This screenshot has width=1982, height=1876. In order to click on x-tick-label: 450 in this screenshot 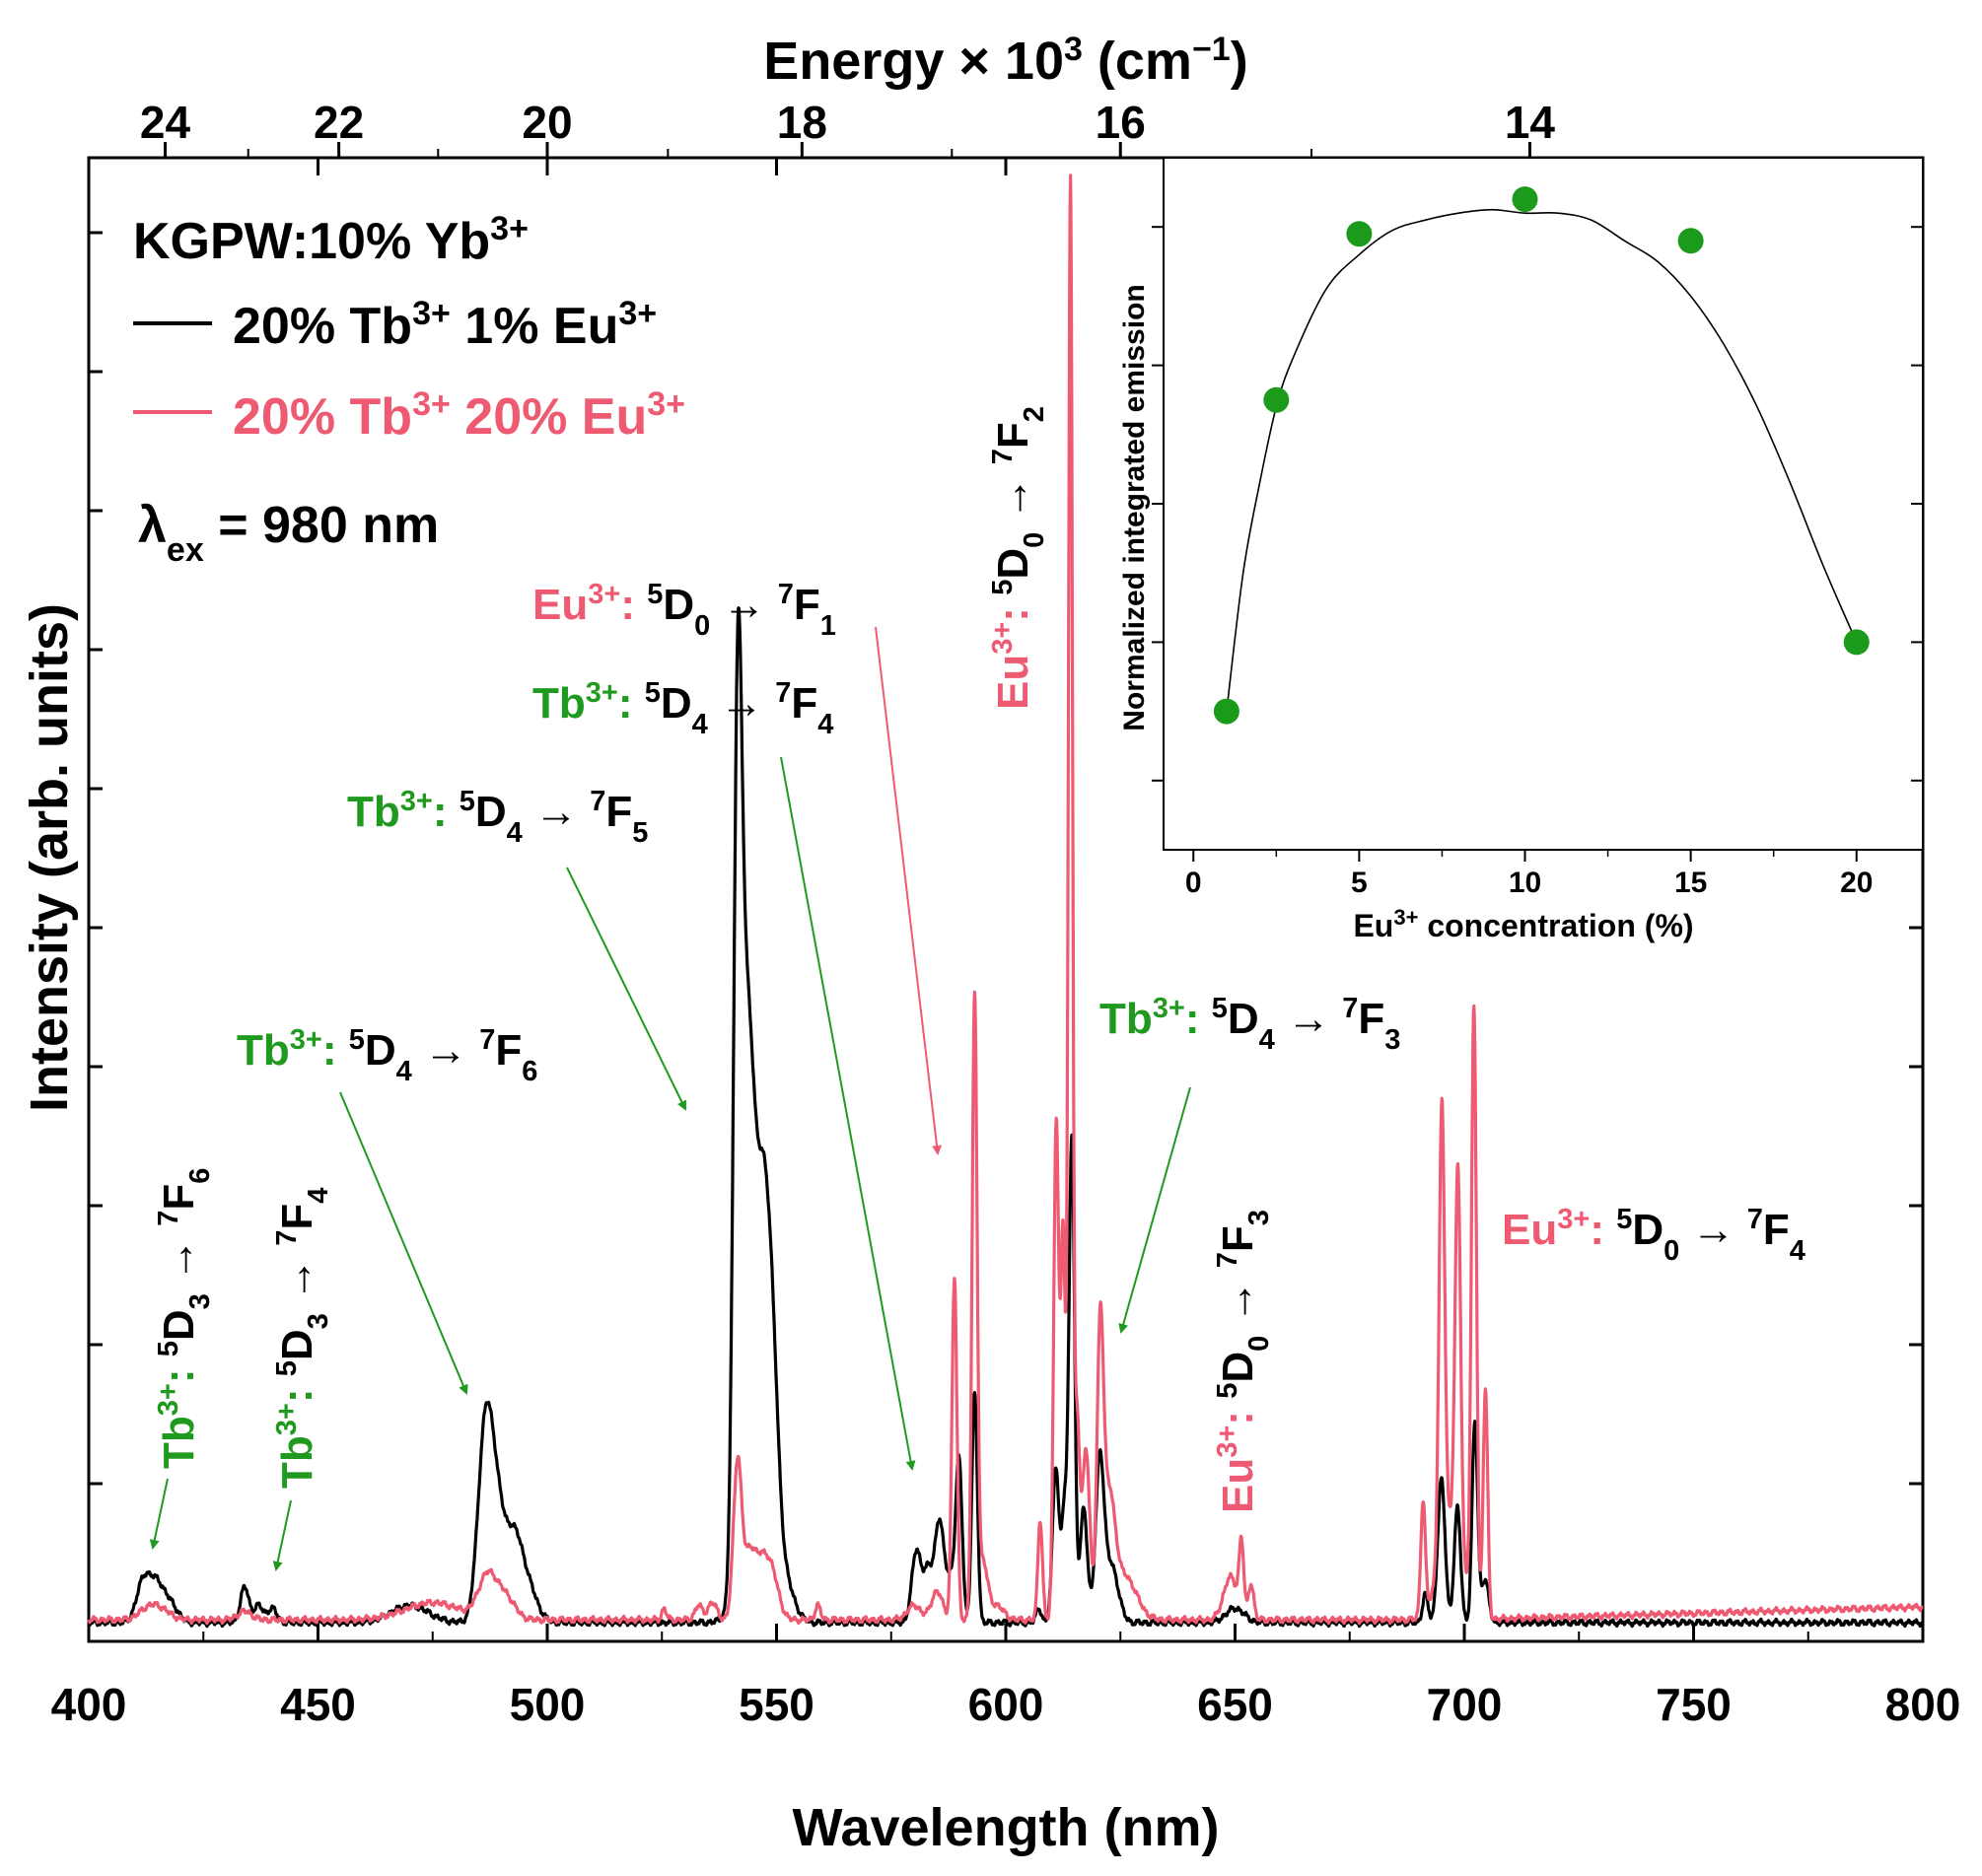, I will do `click(318, 1704)`.